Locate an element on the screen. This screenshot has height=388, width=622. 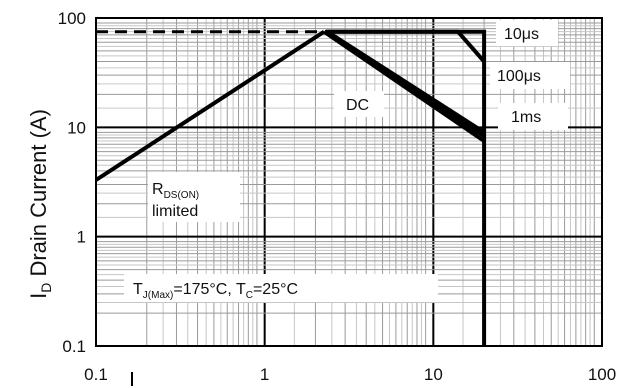
x-tick-label: 0.1 is located at coordinates (96, 374).